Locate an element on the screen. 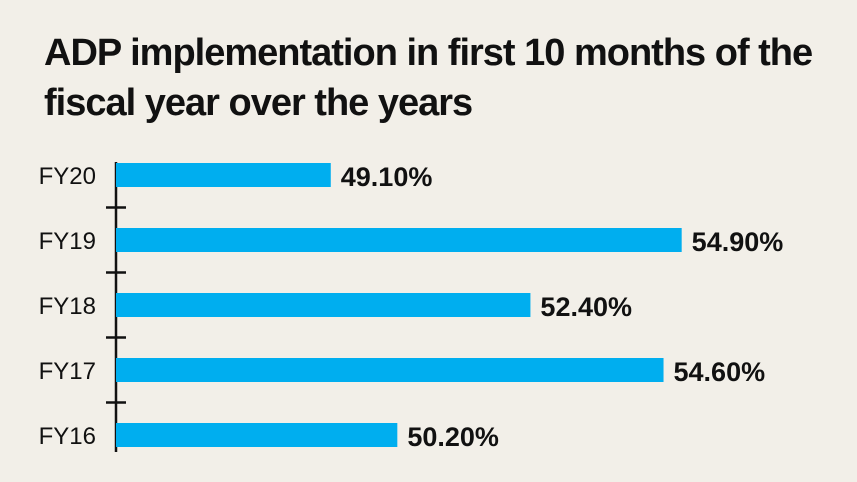 This screenshot has width=857, height=482. value-label-fy19: 54.90% is located at coordinates (738, 242).